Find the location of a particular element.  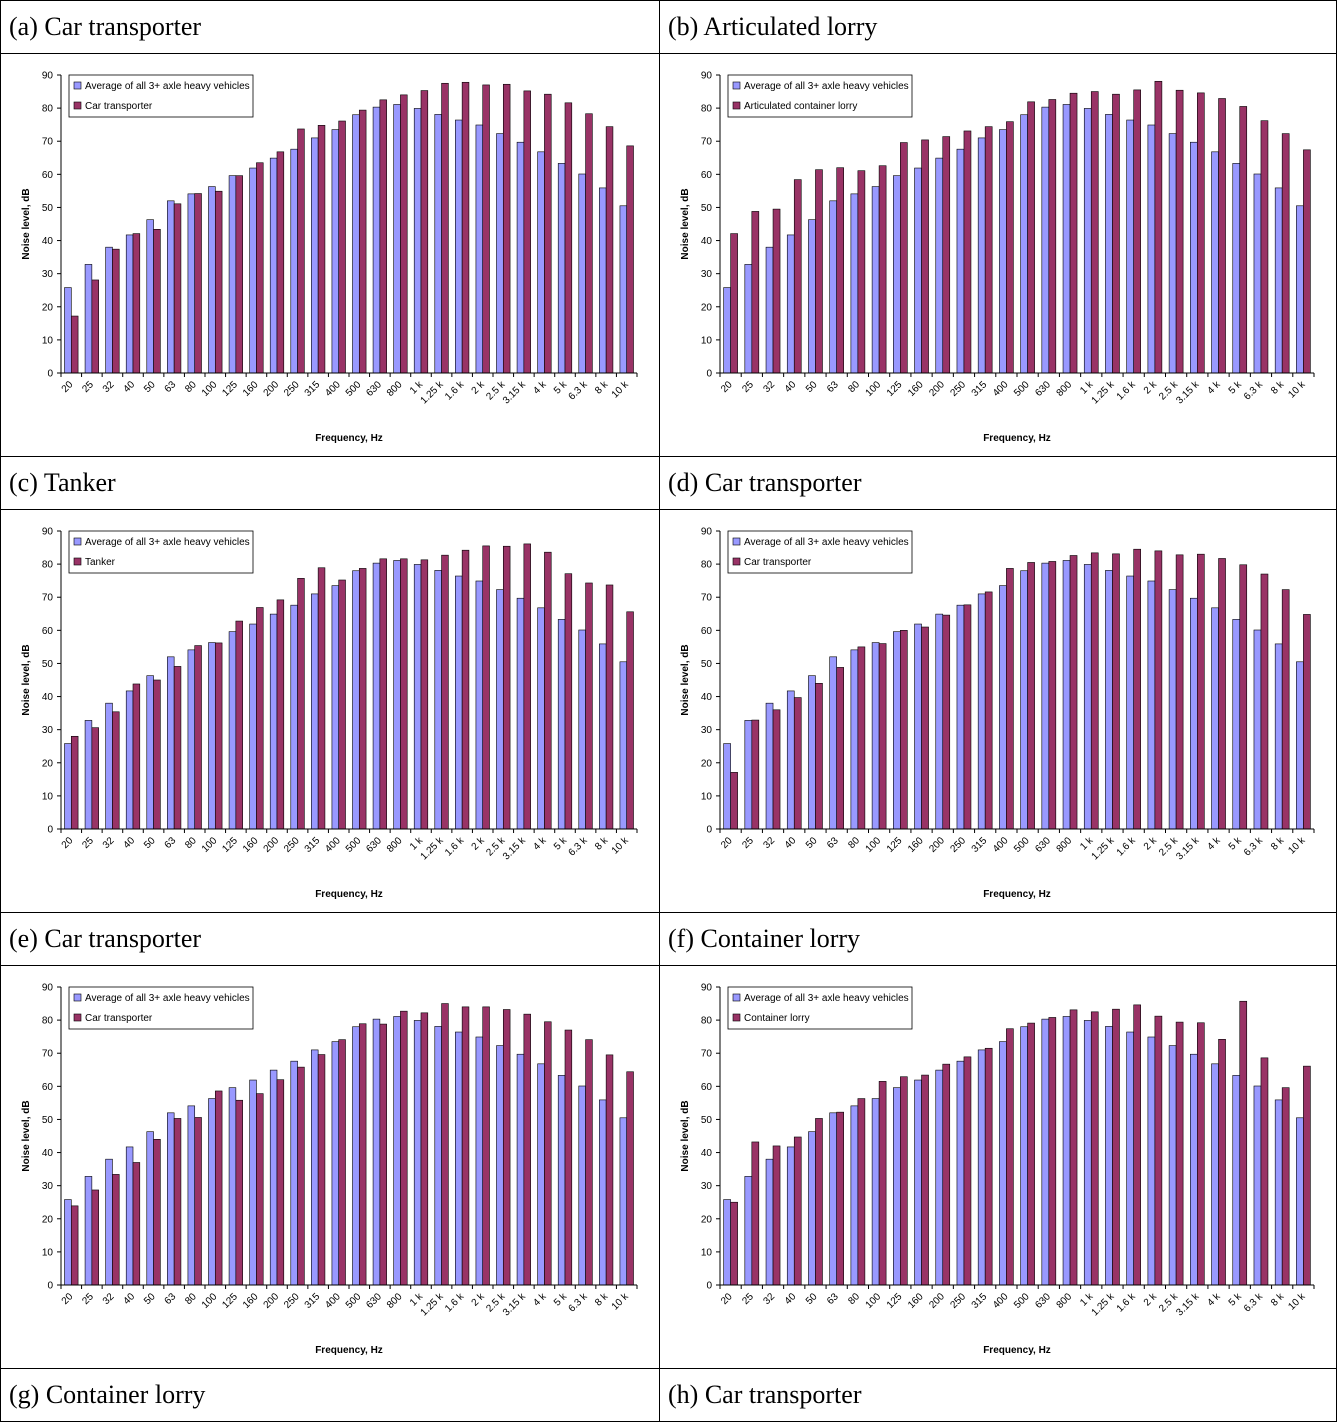

legend-swatch is located at coordinates (77, 997).